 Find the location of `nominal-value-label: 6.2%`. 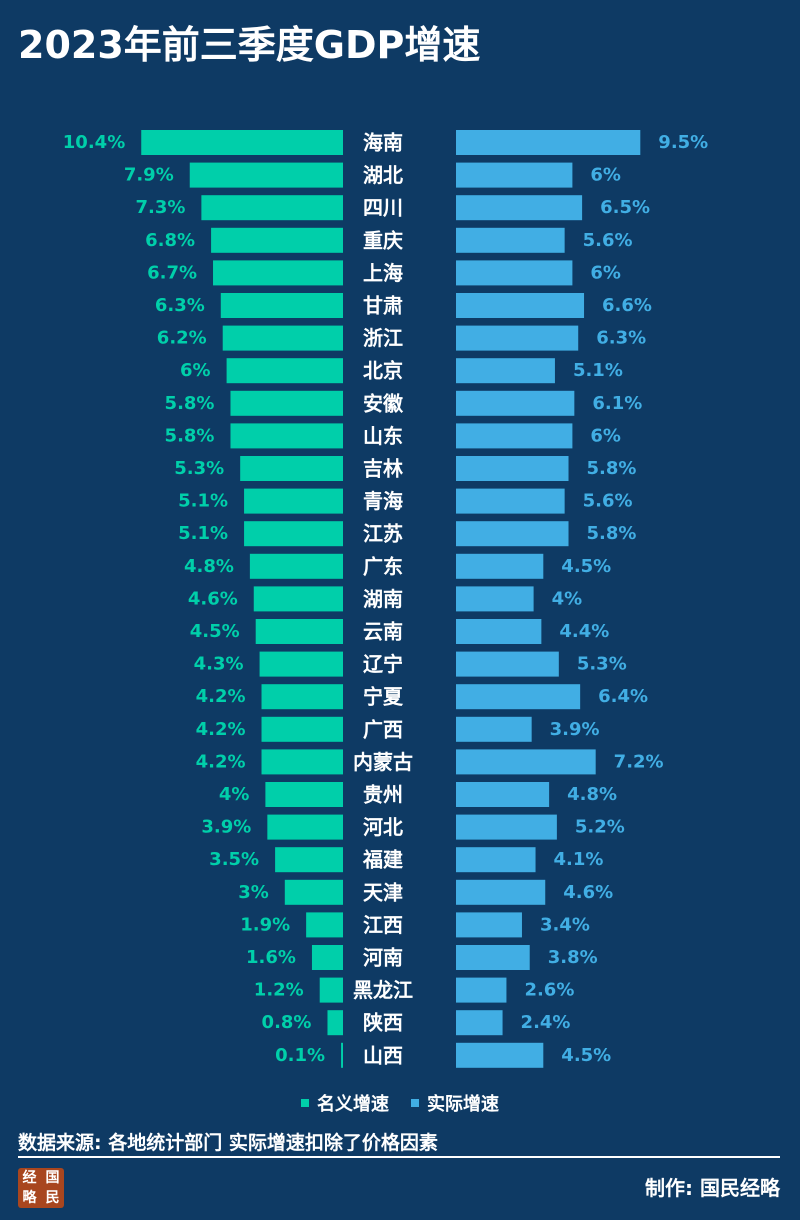

nominal-value-label: 6.2% is located at coordinates (182, 338).